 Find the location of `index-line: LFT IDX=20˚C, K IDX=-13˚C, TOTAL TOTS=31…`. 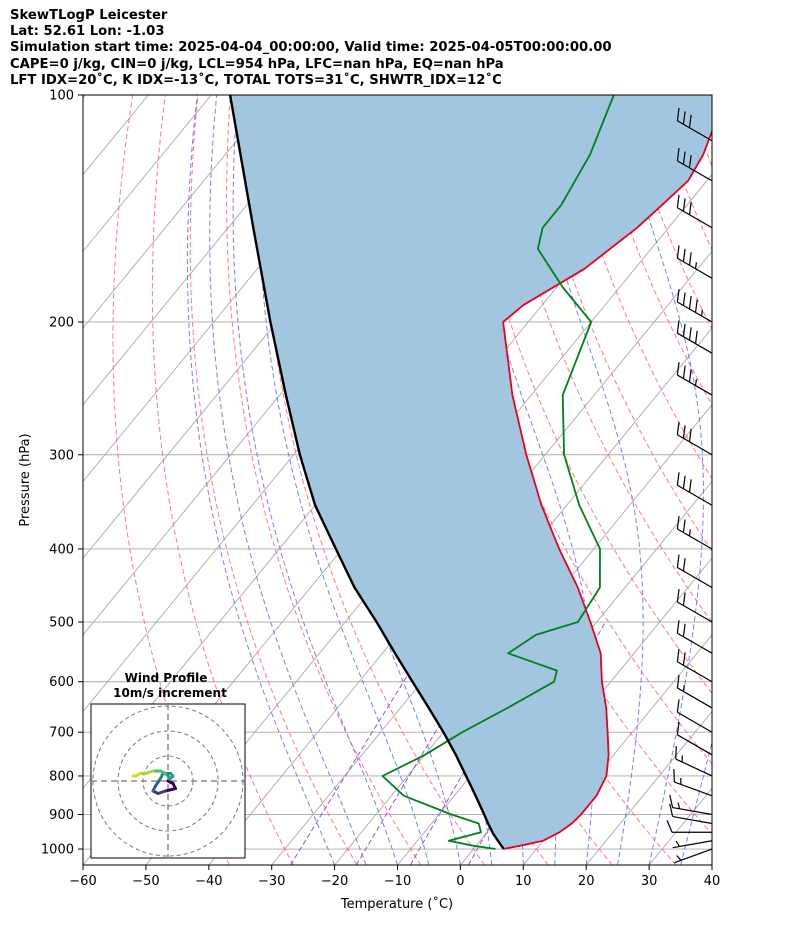

index-line: LFT IDX=20˚C, K IDX=-13˚C, TOTAL TOTS=31… is located at coordinates (256, 80).